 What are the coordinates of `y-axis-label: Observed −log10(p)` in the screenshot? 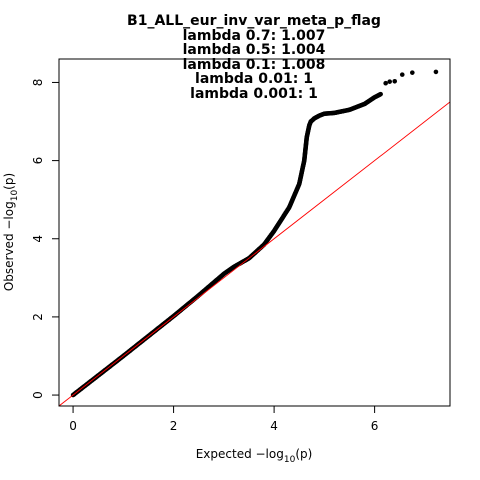 It's located at (11, 232).